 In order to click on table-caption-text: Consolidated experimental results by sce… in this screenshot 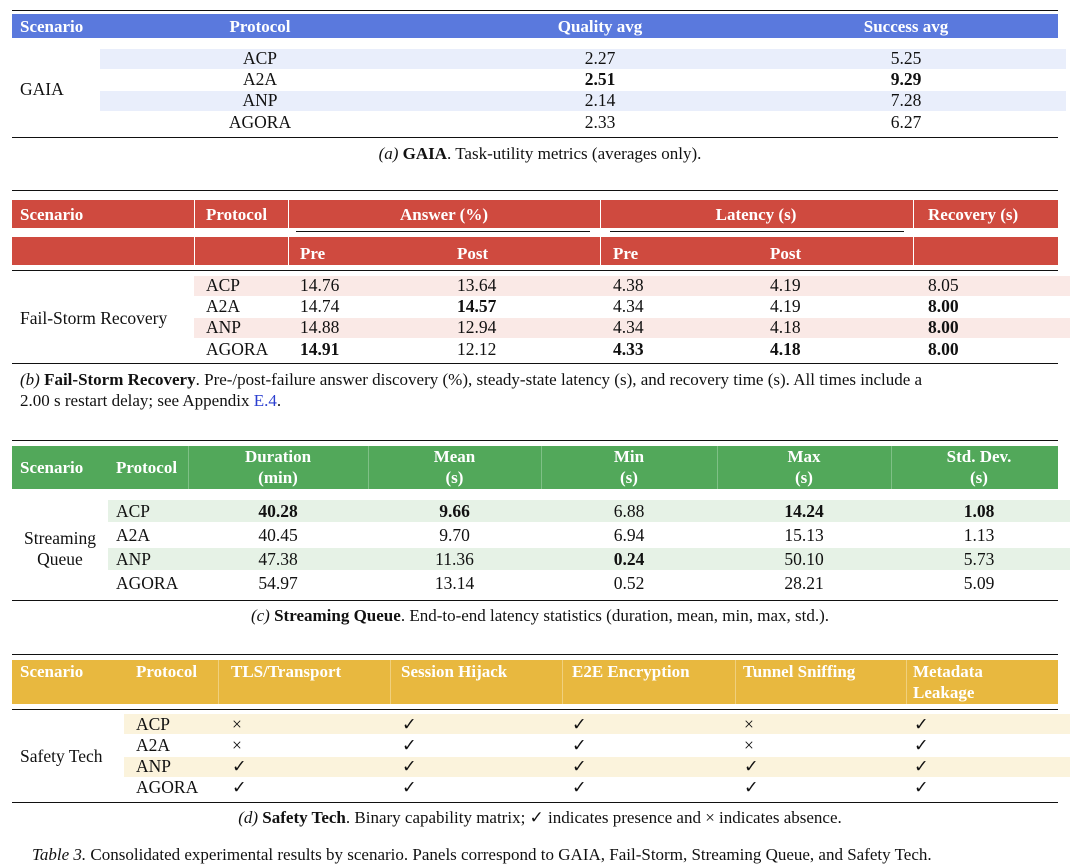, I will do `click(509, 854)`.